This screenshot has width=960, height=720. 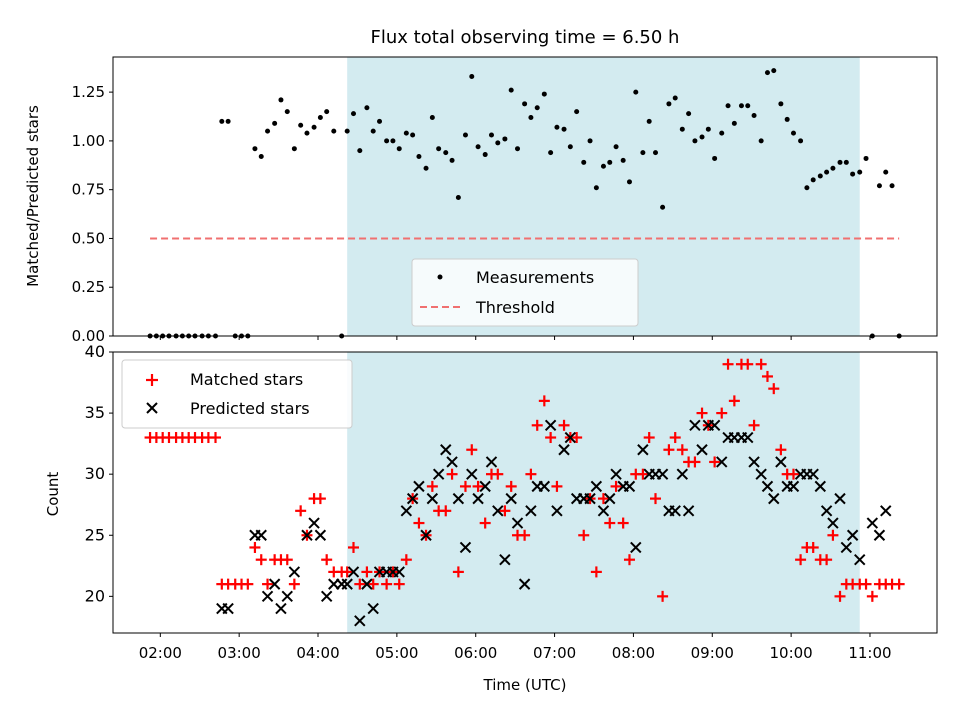 I want to click on y-tick-label: 25, so click(x=95, y=534).